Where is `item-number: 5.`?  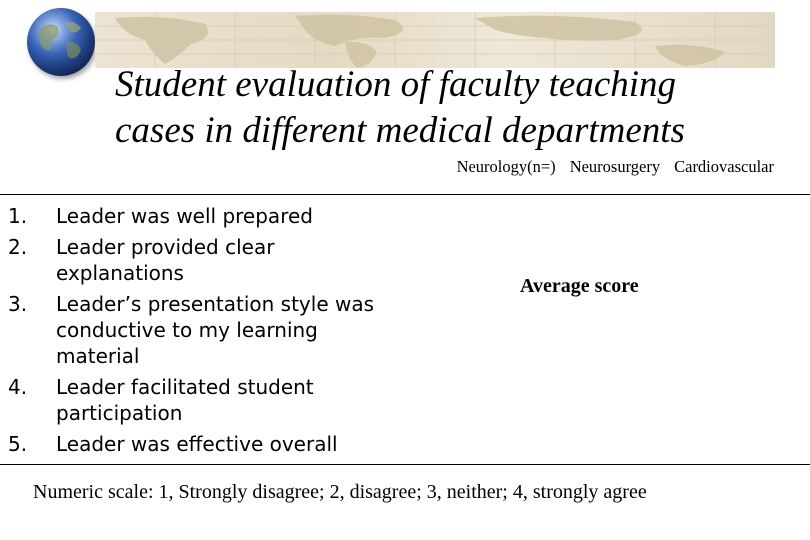
item-number: 5. is located at coordinates (18, 444).